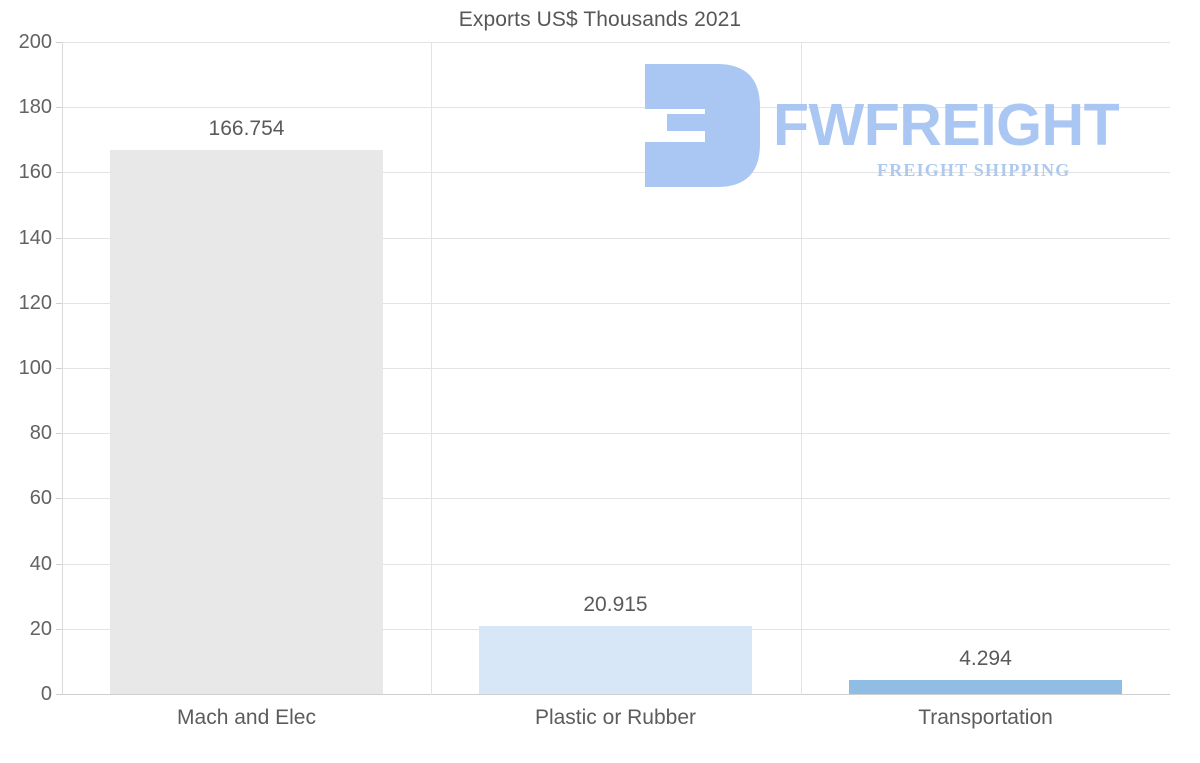 Image resolution: width=1200 pixels, height=763 pixels. What do you see at coordinates (985, 658) in the screenshot?
I see `bar-value-label: 4.294` at bounding box center [985, 658].